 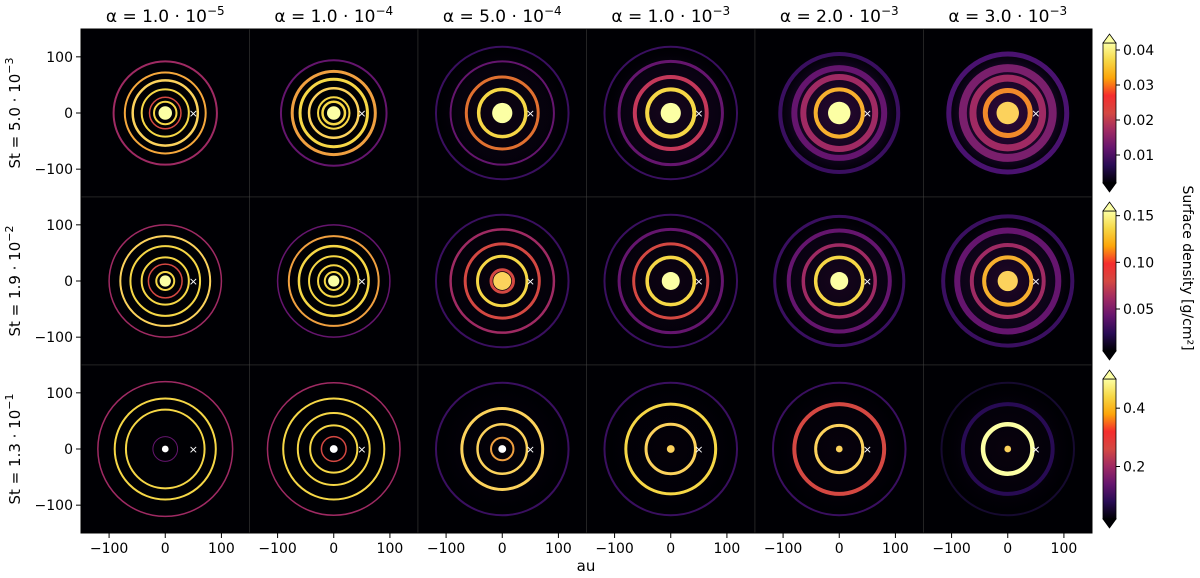 I want to click on column-title-2: α = 1.0 · 10−4, so click(x=333, y=15).